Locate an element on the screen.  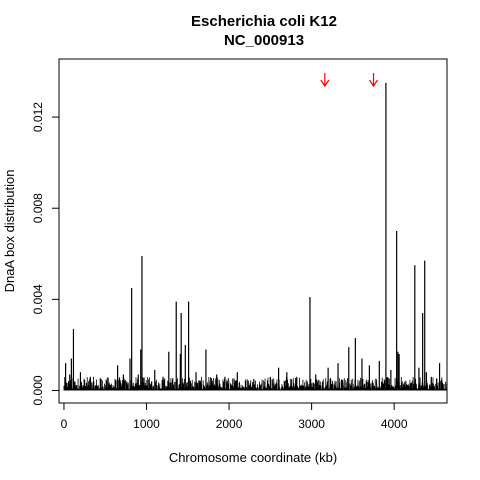
y-tick-label: 0.008 is located at coordinates (38, 208).